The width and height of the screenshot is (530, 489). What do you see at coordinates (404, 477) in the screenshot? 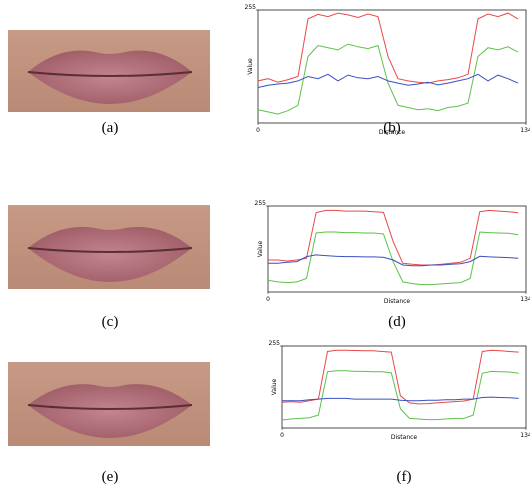
I see `caption: (f)` at bounding box center [404, 477].